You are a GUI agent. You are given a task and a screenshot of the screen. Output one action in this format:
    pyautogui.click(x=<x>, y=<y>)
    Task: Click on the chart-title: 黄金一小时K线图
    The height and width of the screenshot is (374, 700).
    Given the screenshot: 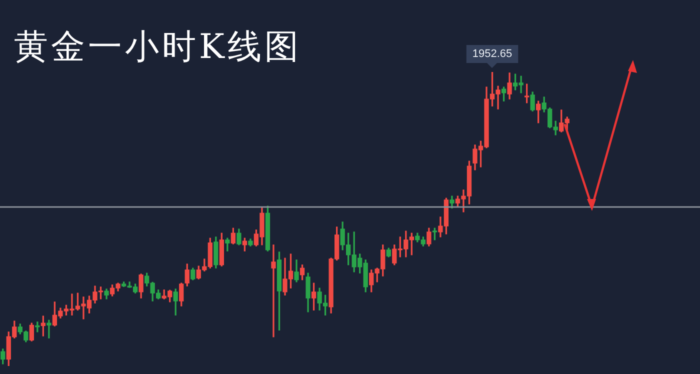 What is the action you would take?
    pyautogui.click(x=158, y=47)
    